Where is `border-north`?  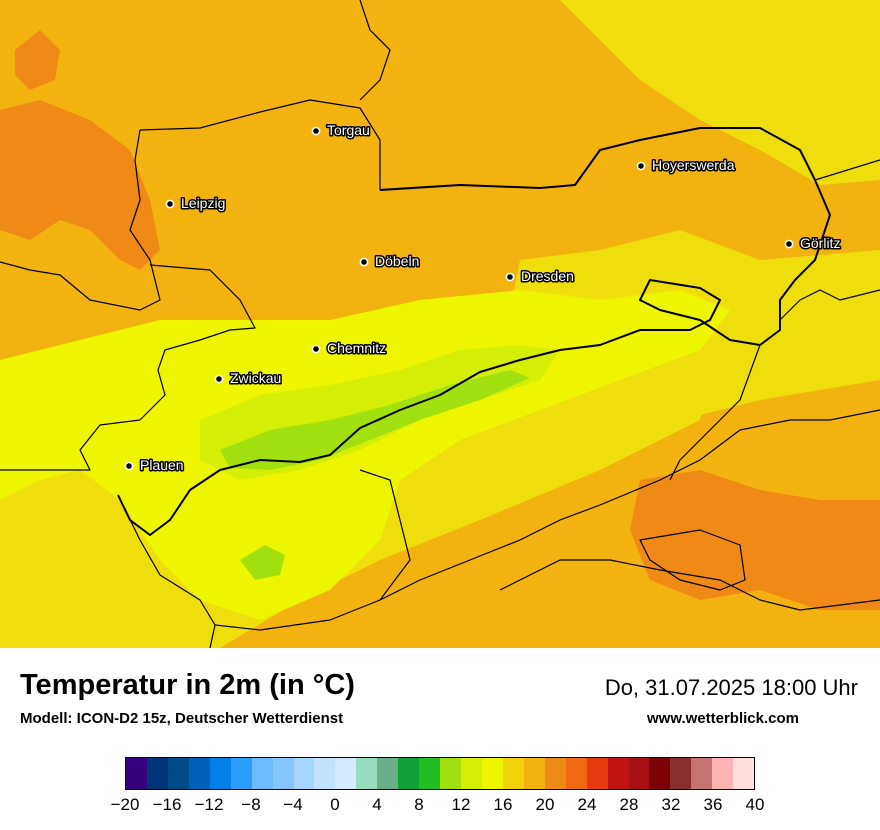 border-north is located at coordinates (375, 50).